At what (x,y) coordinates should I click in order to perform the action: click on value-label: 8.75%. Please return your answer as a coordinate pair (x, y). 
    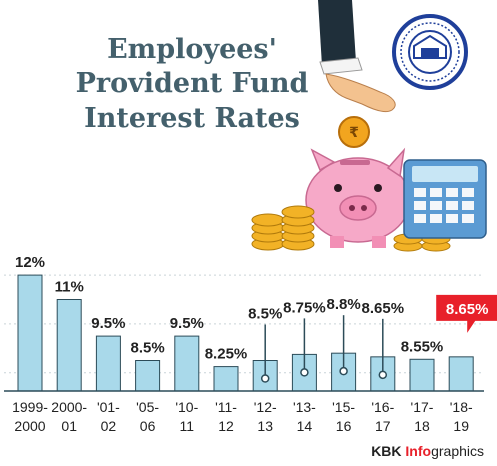
    Looking at the image, I should click on (304, 307).